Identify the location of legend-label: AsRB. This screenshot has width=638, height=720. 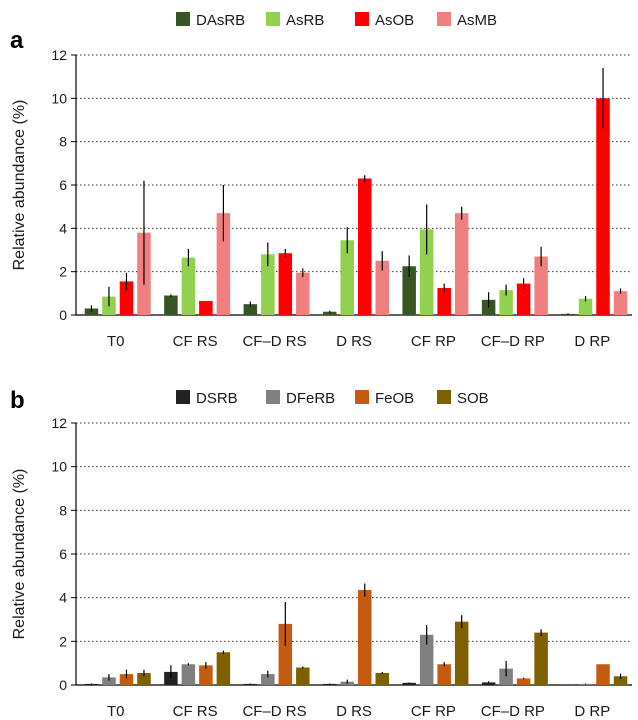
(305, 20).